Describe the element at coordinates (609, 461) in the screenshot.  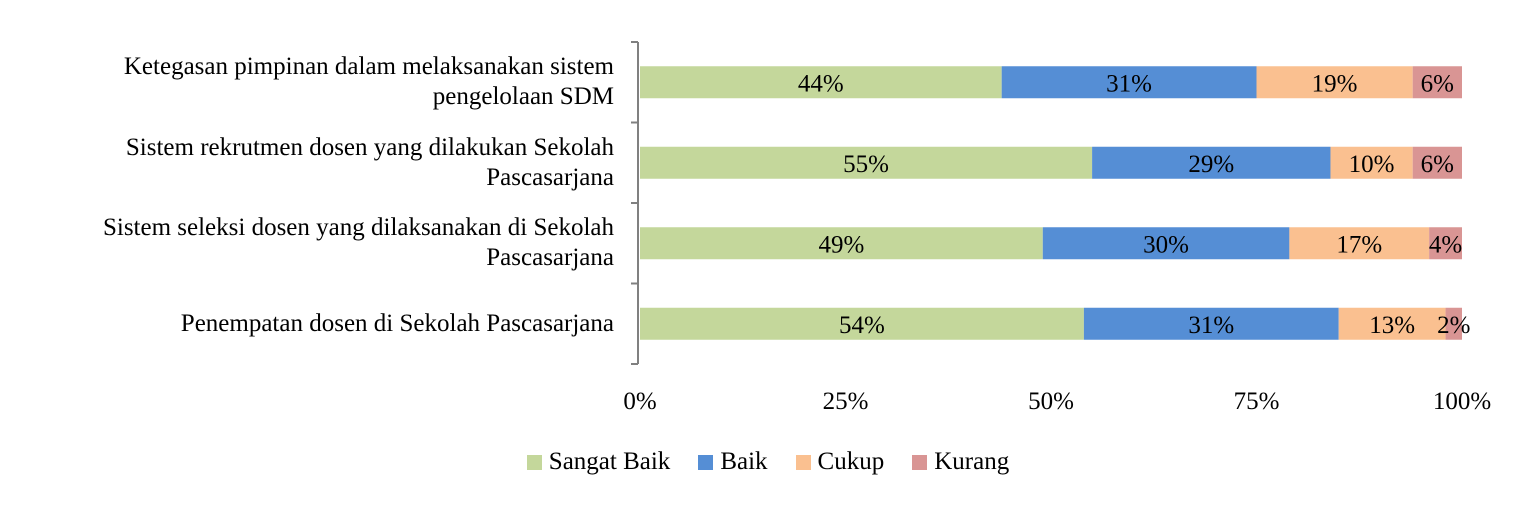
I see `legend-label: Sangat Baik` at that location.